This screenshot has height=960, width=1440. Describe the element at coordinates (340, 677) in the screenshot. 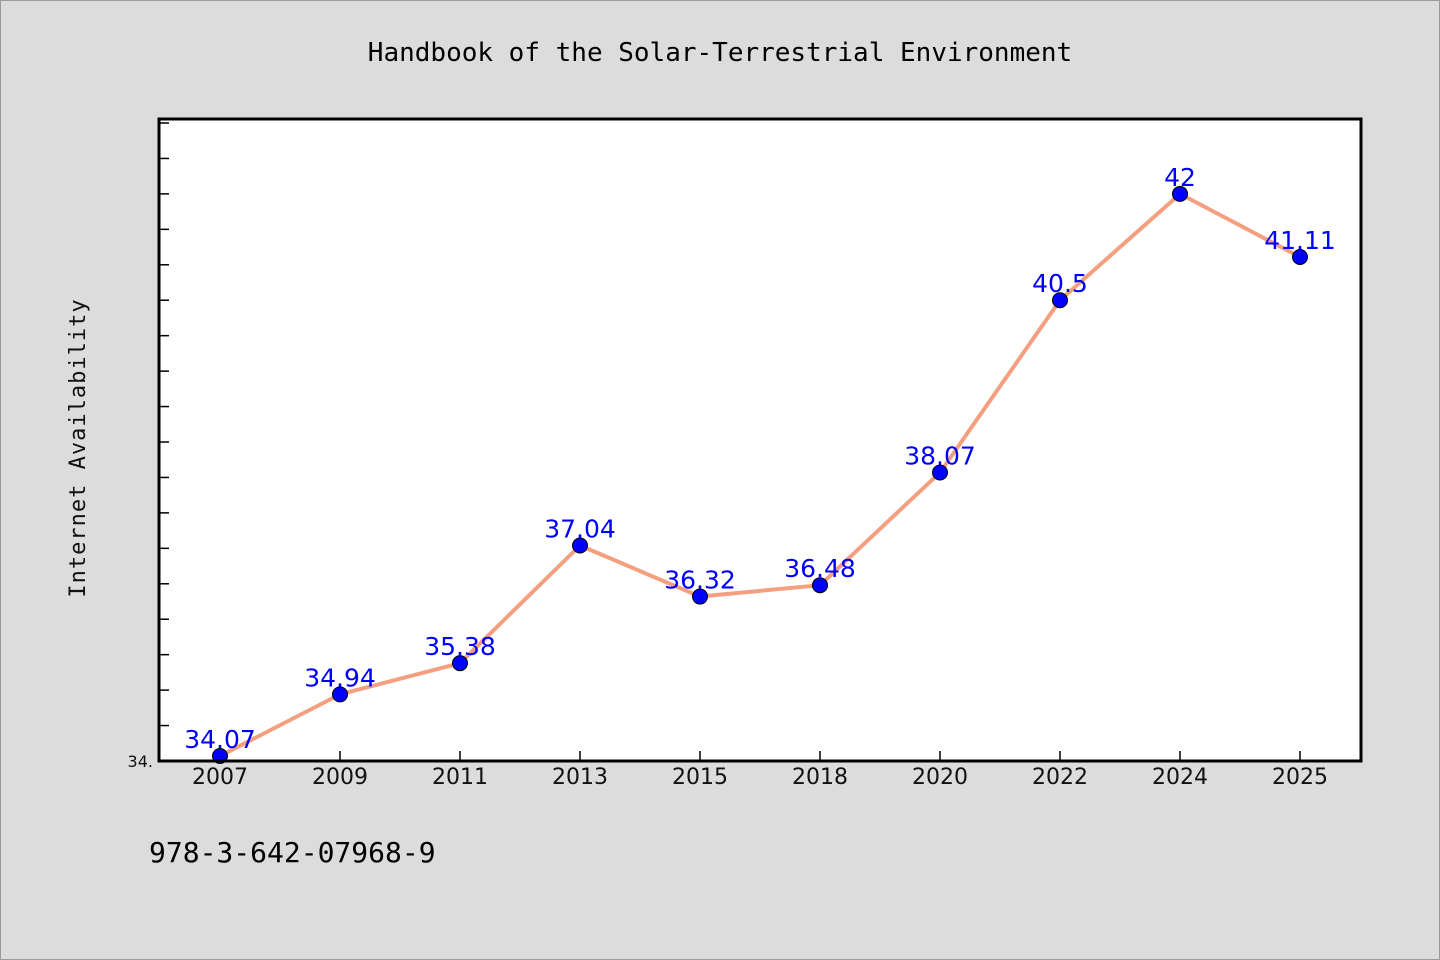

I see `data-label: 34.94` at that location.